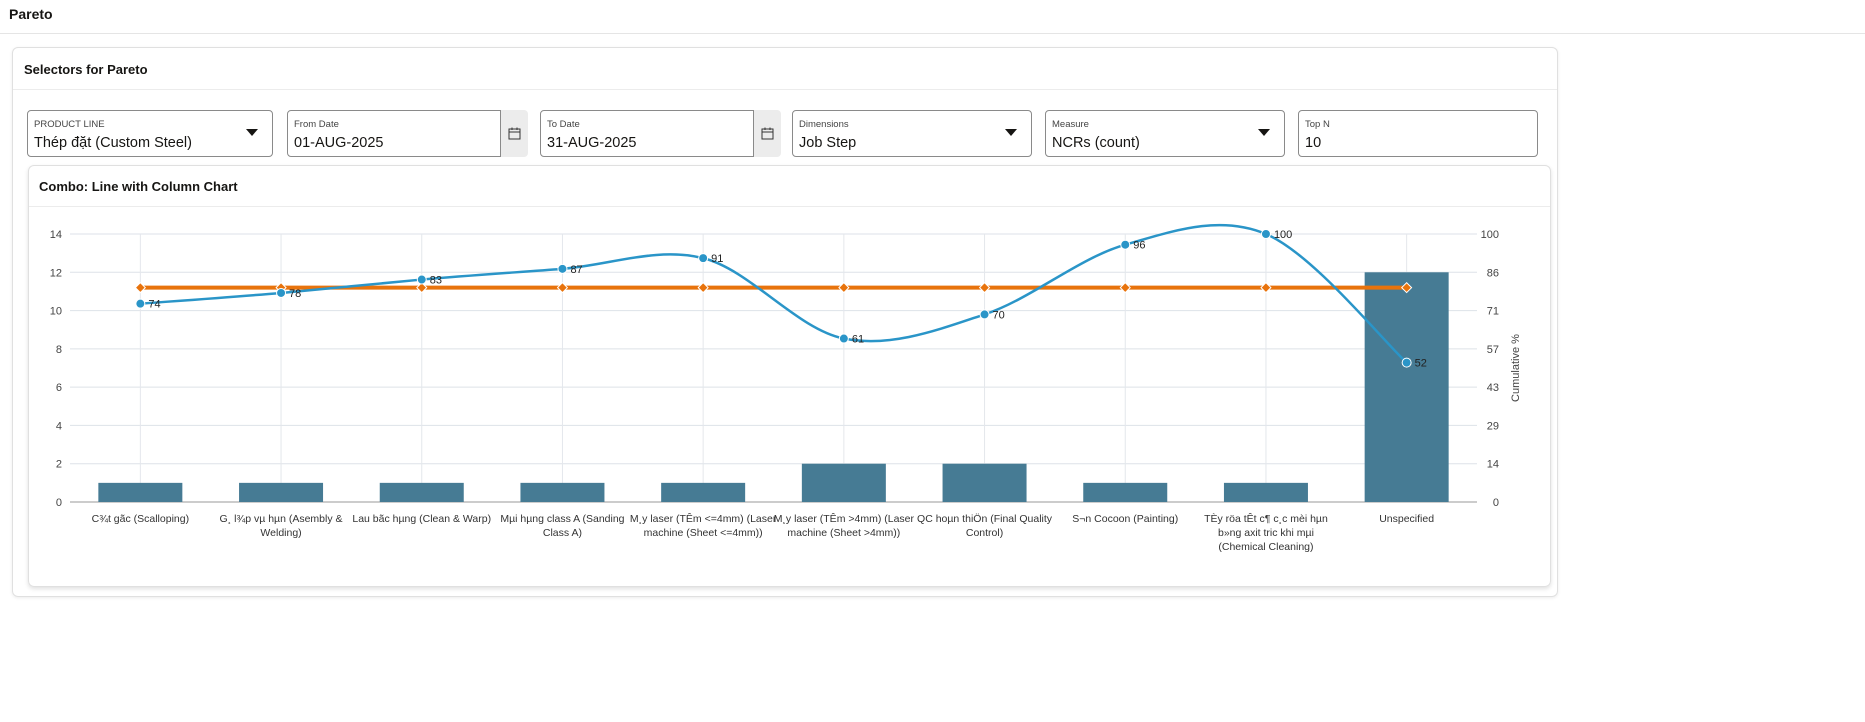 The image size is (1865, 722). I want to click on x-tick-label: Lau bãc hµng (Clean & Warp), so click(421, 519).